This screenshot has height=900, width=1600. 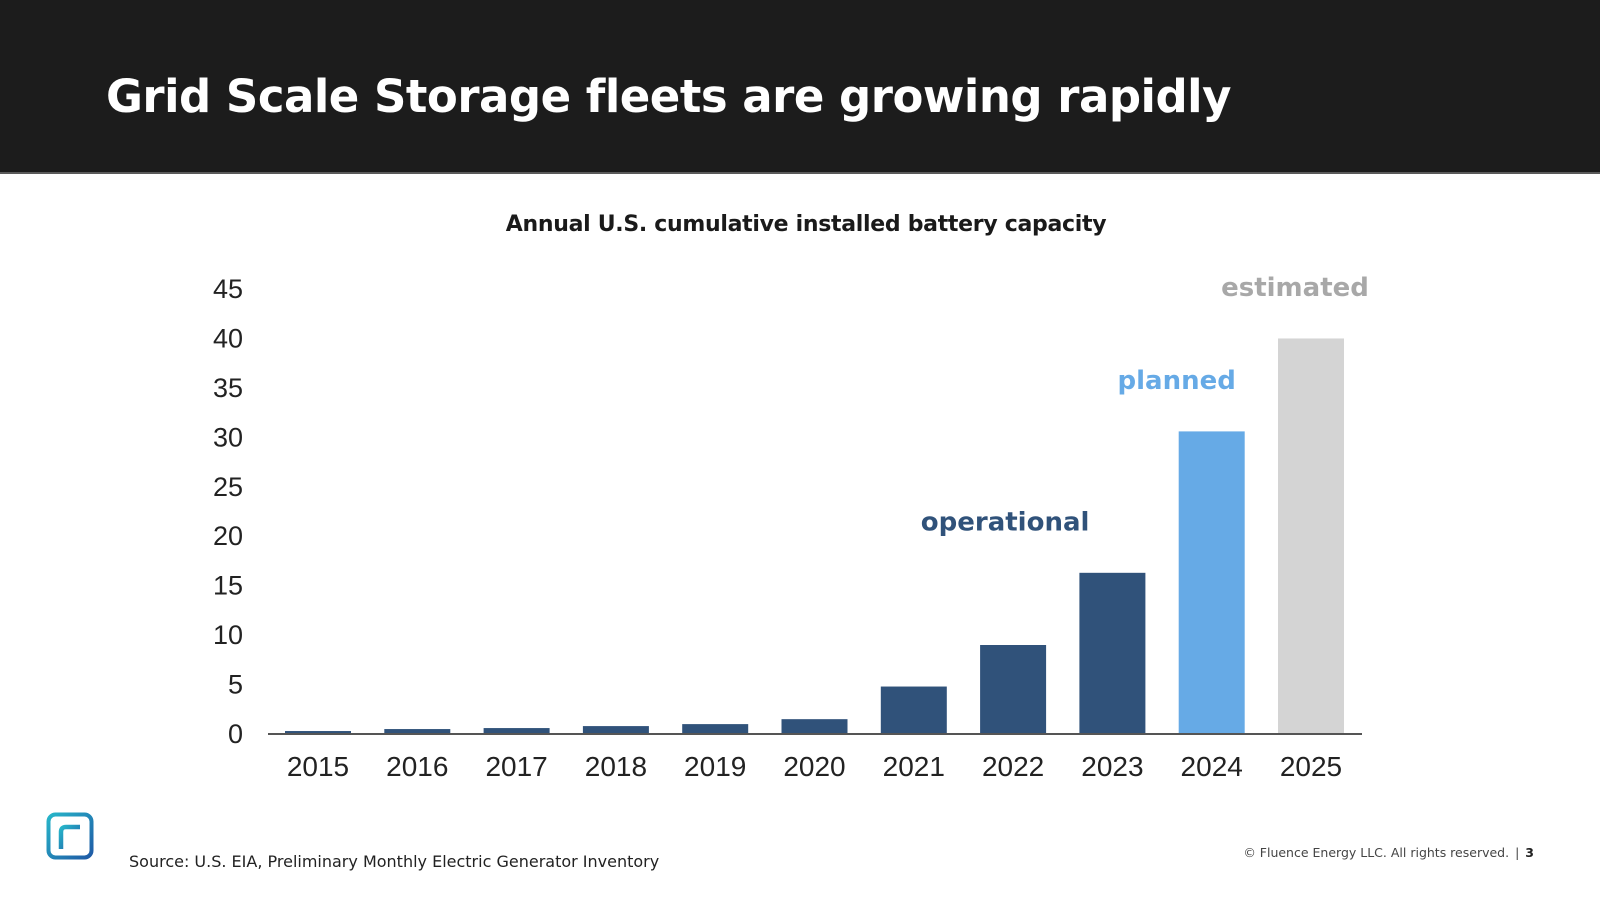 What do you see at coordinates (228, 511) in the screenshot?
I see `y-axis: 0 5 10 15 20 25 30 35 40 45` at bounding box center [228, 511].